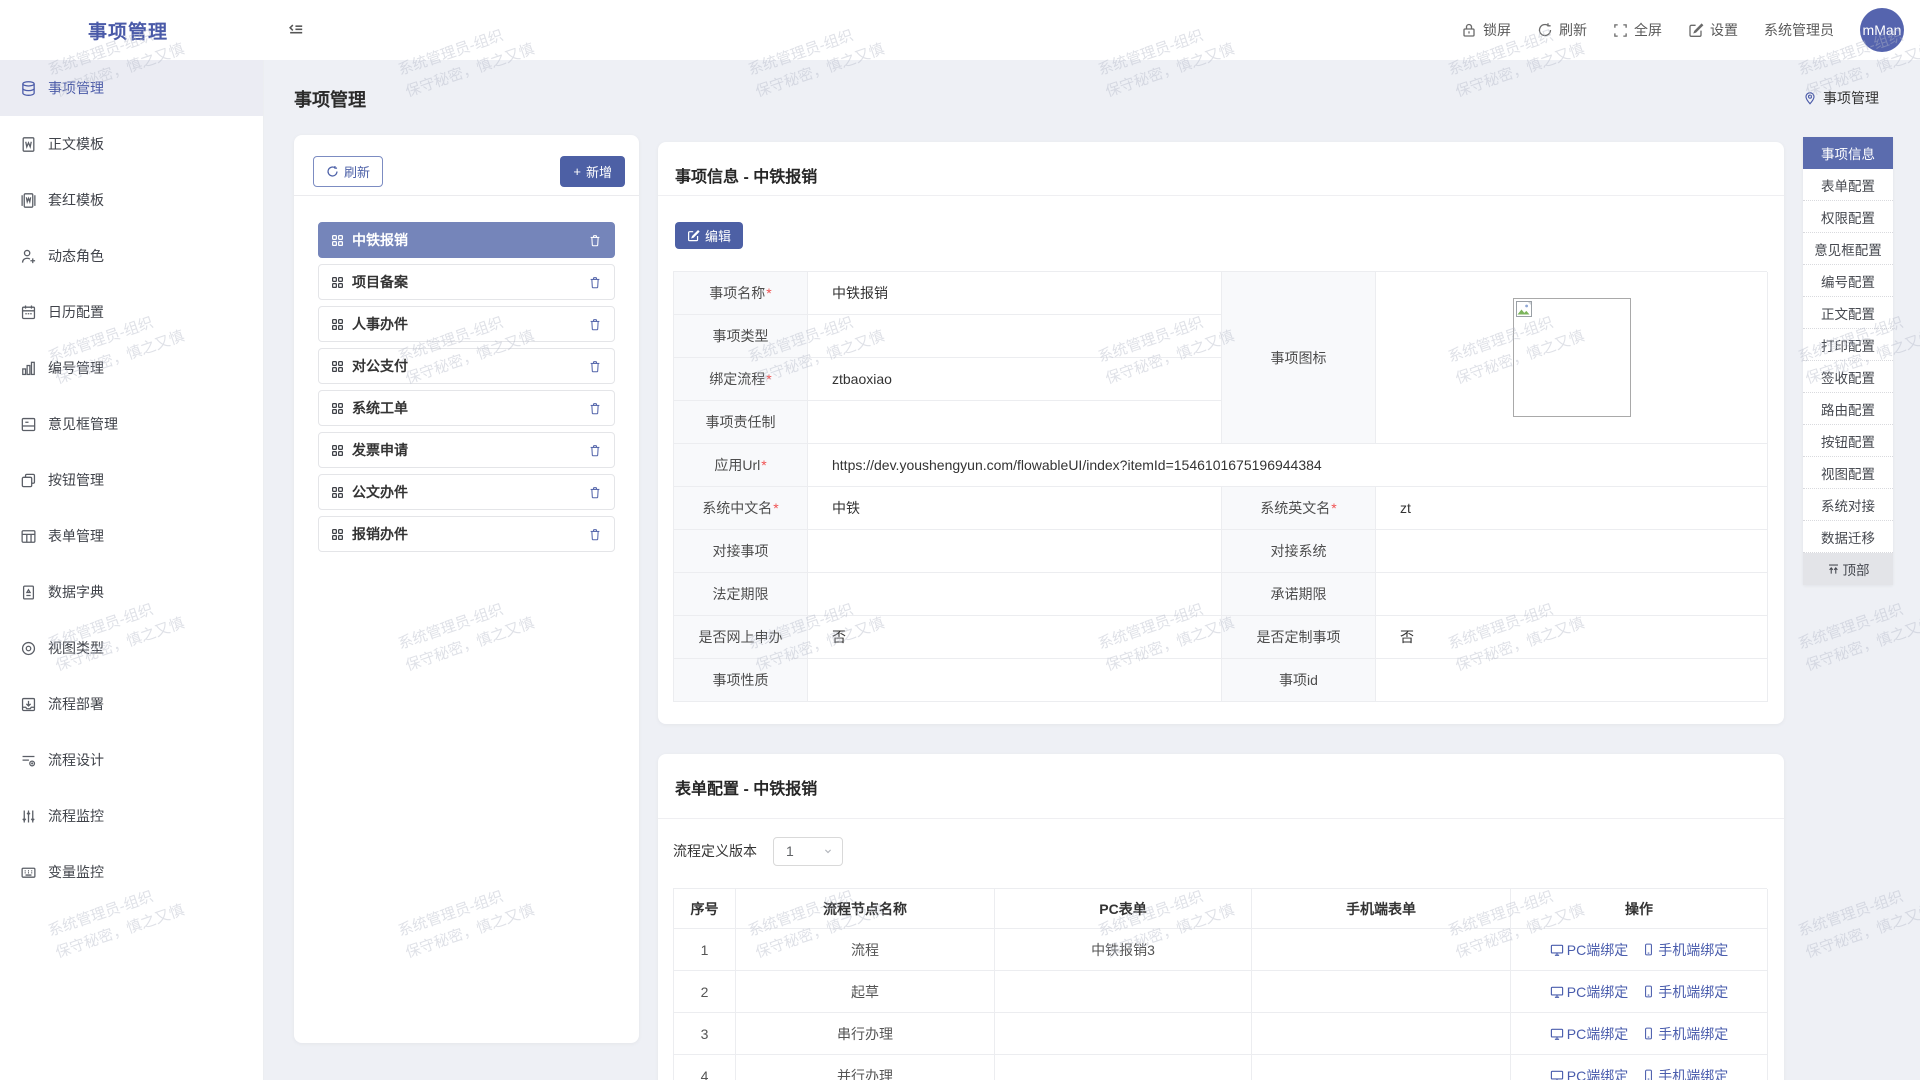 The height and width of the screenshot is (1080, 1920). I want to click on anchor-item: 签收配置, so click(1848, 377).